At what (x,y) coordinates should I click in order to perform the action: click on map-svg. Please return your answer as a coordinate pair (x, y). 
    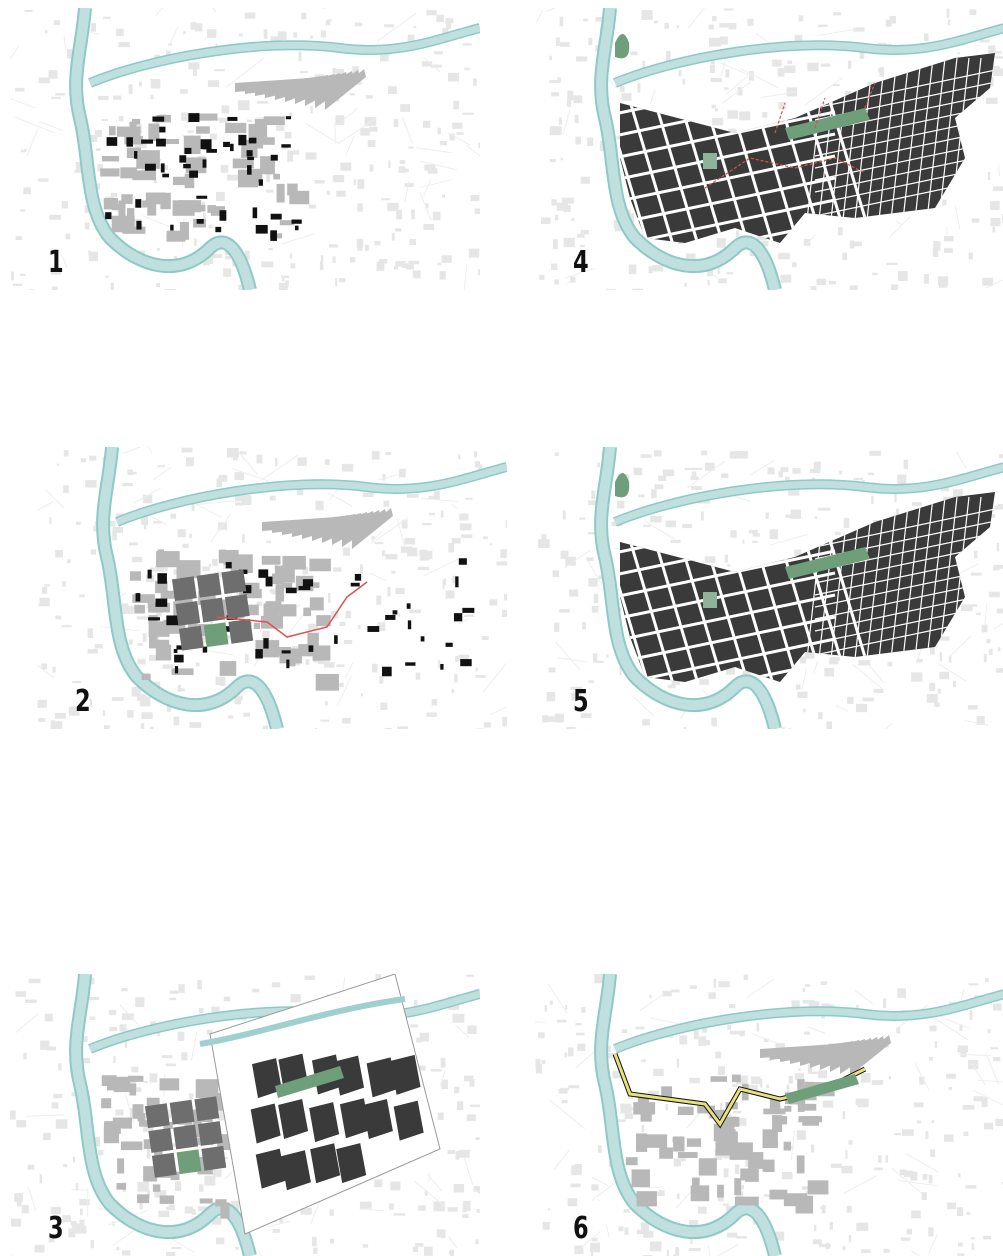
    Looking at the image, I should click on (769, 1115).